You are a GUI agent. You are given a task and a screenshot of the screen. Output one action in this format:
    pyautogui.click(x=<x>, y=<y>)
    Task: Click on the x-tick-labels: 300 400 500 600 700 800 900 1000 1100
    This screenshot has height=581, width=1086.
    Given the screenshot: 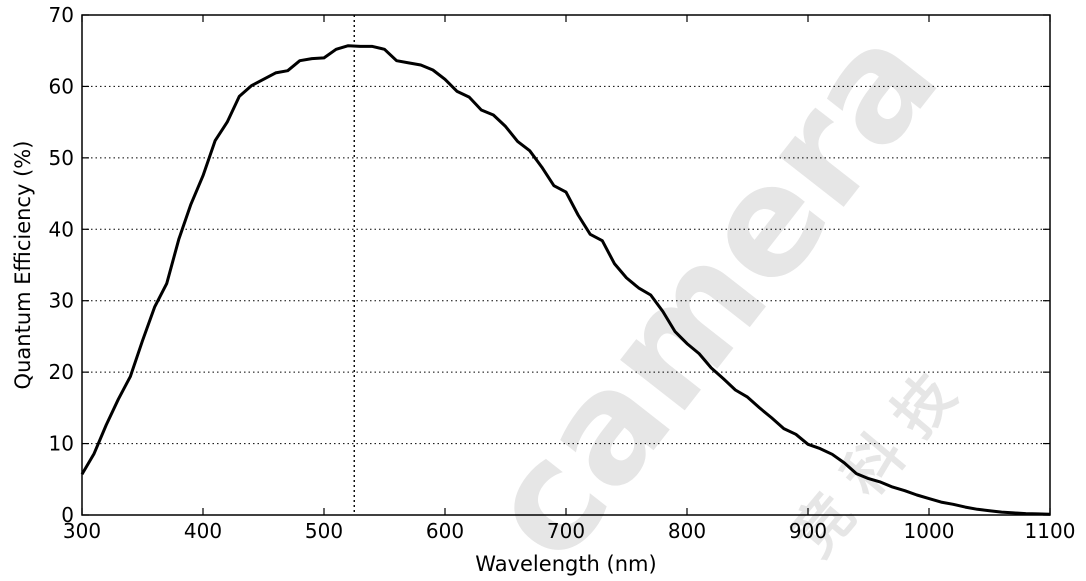 What is the action you would take?
    pyautogui.click(x=569, y=531)
    